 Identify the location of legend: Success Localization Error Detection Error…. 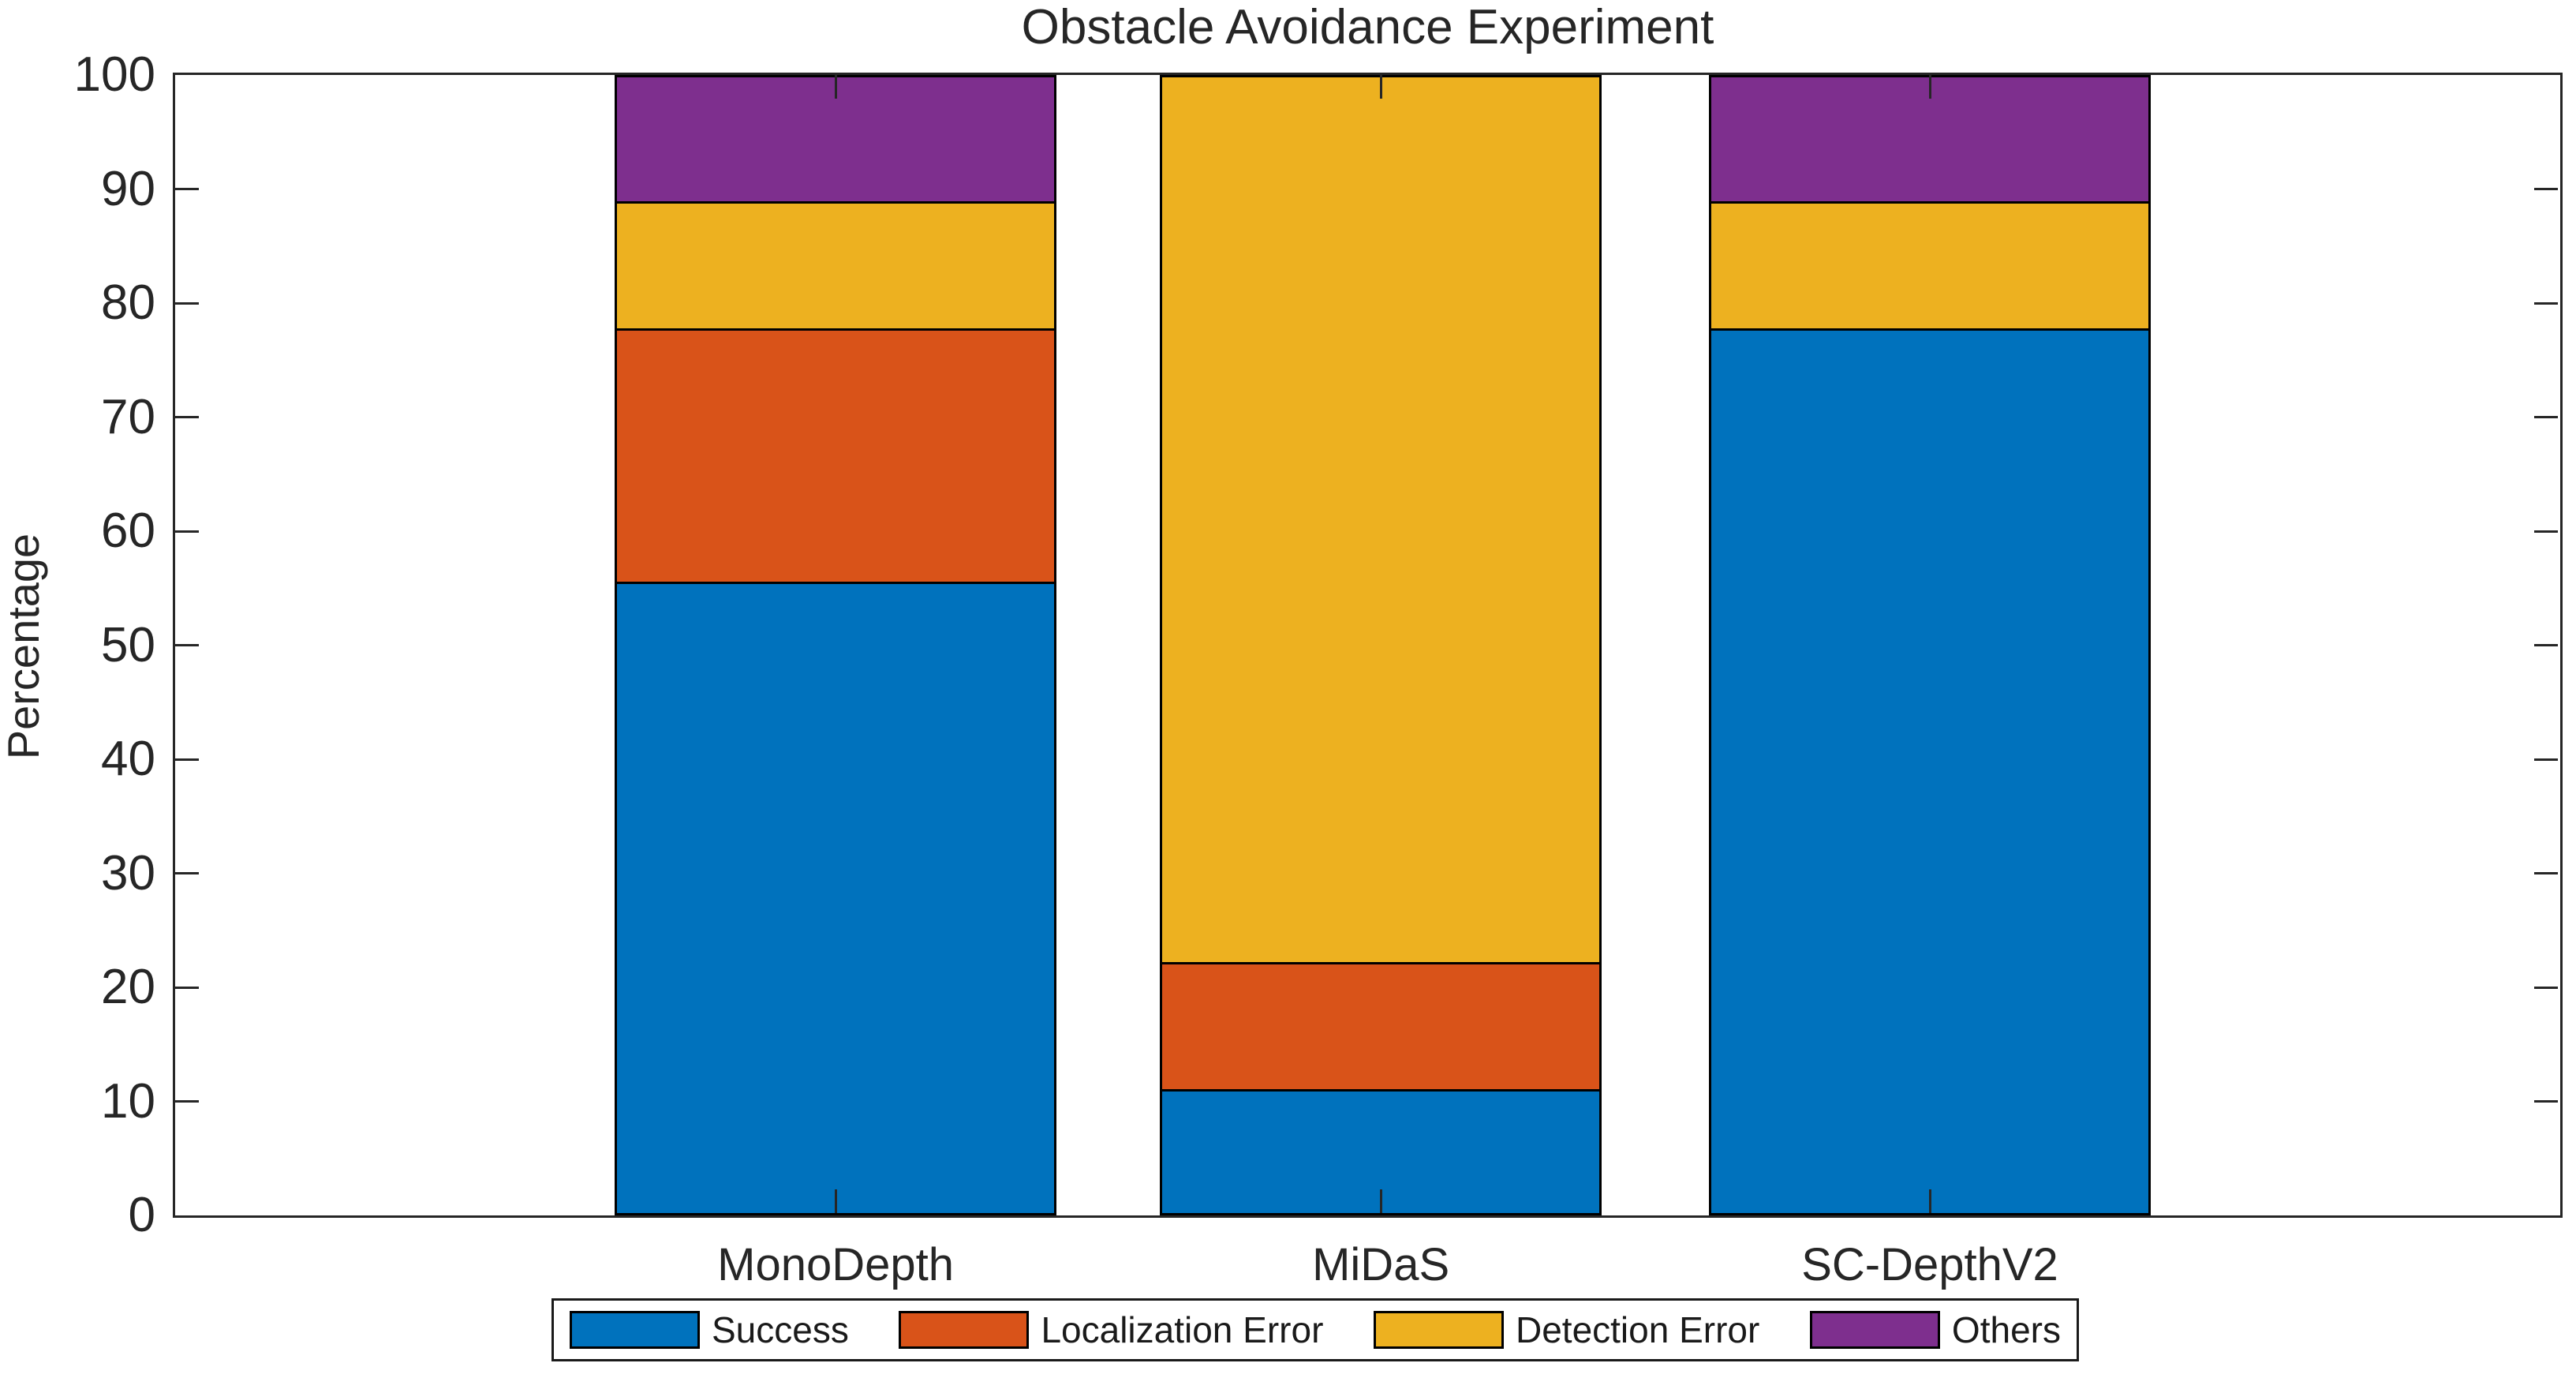
(1315, 1329).